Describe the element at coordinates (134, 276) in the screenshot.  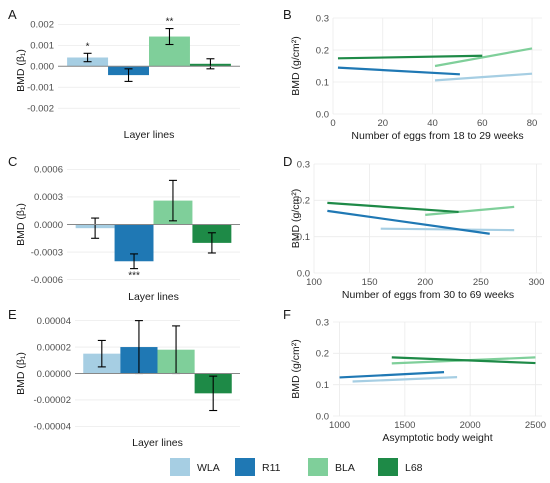
I see `significance-label: ***` at that location.